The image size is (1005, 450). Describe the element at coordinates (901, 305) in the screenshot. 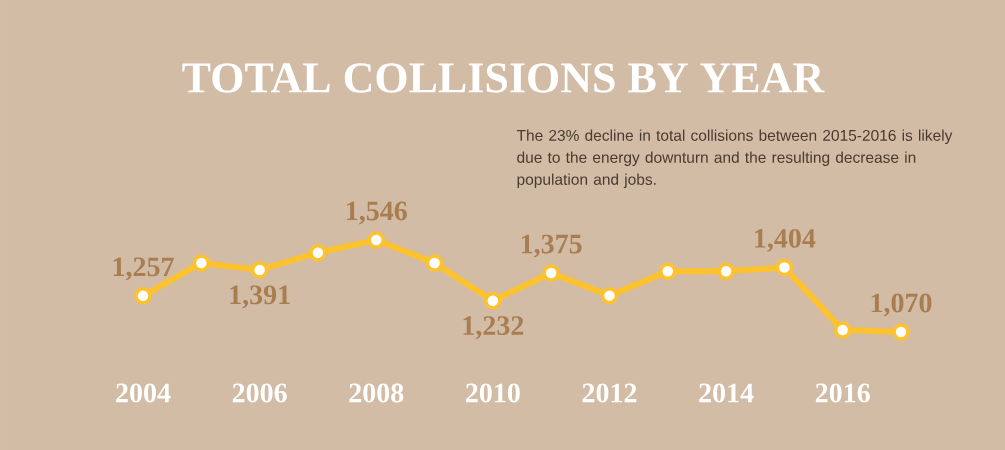

I see `data-label: 1,070` at that location.